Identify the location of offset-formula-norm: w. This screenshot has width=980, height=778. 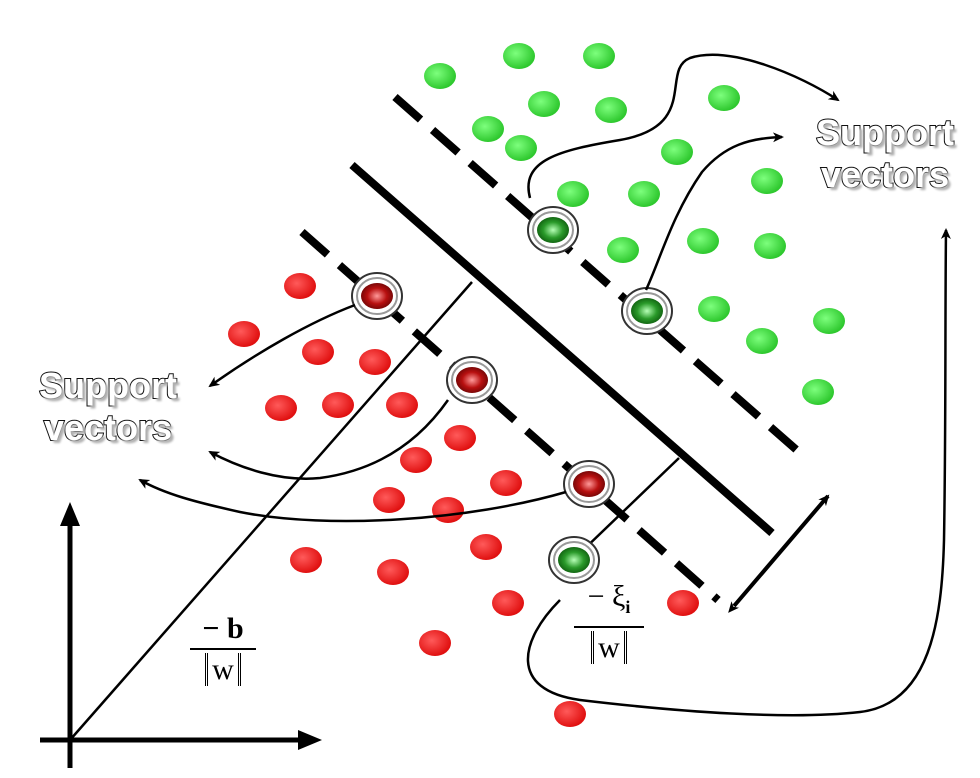
(223, 669).